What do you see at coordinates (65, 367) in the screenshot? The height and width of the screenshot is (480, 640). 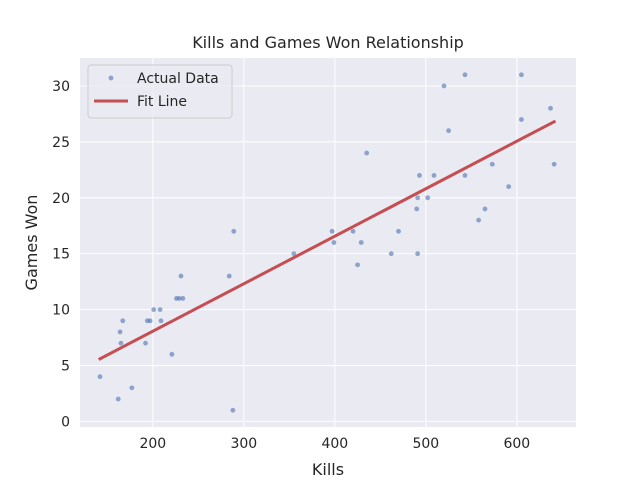 I see `y-tick-label: 5` at bounding box center [65, 367].